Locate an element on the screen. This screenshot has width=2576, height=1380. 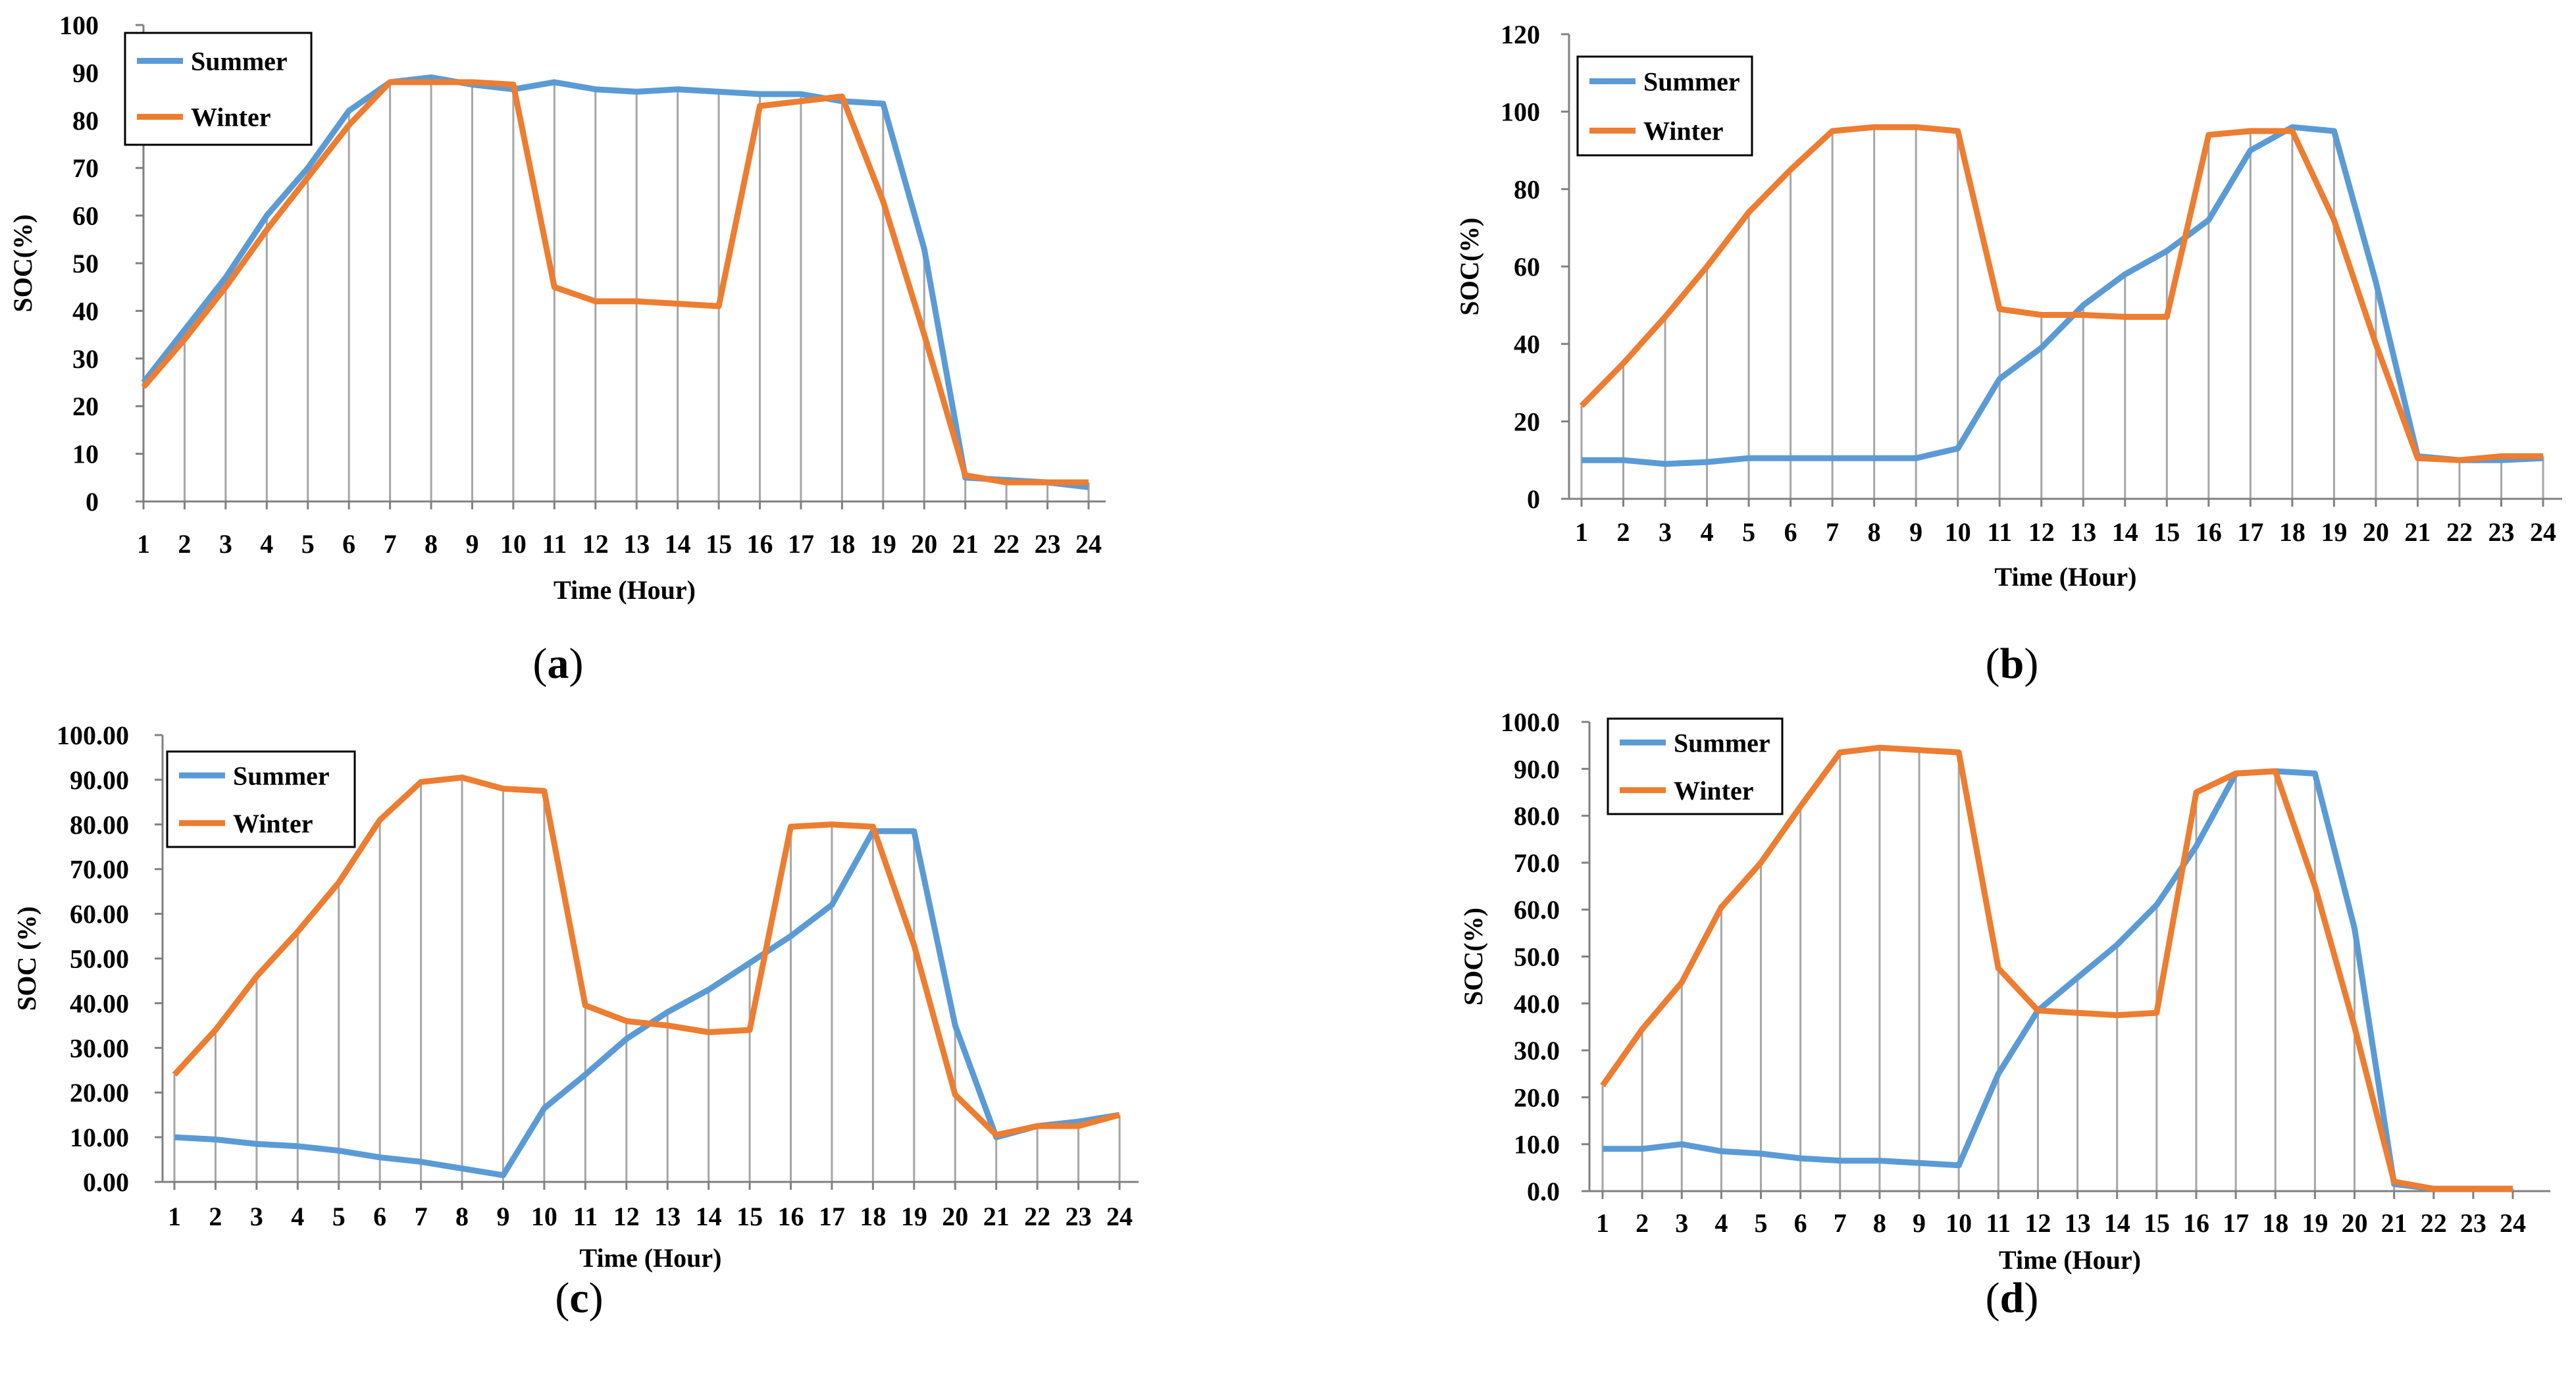
x-tick-label: 6 is located at coordinates (379, 1216).